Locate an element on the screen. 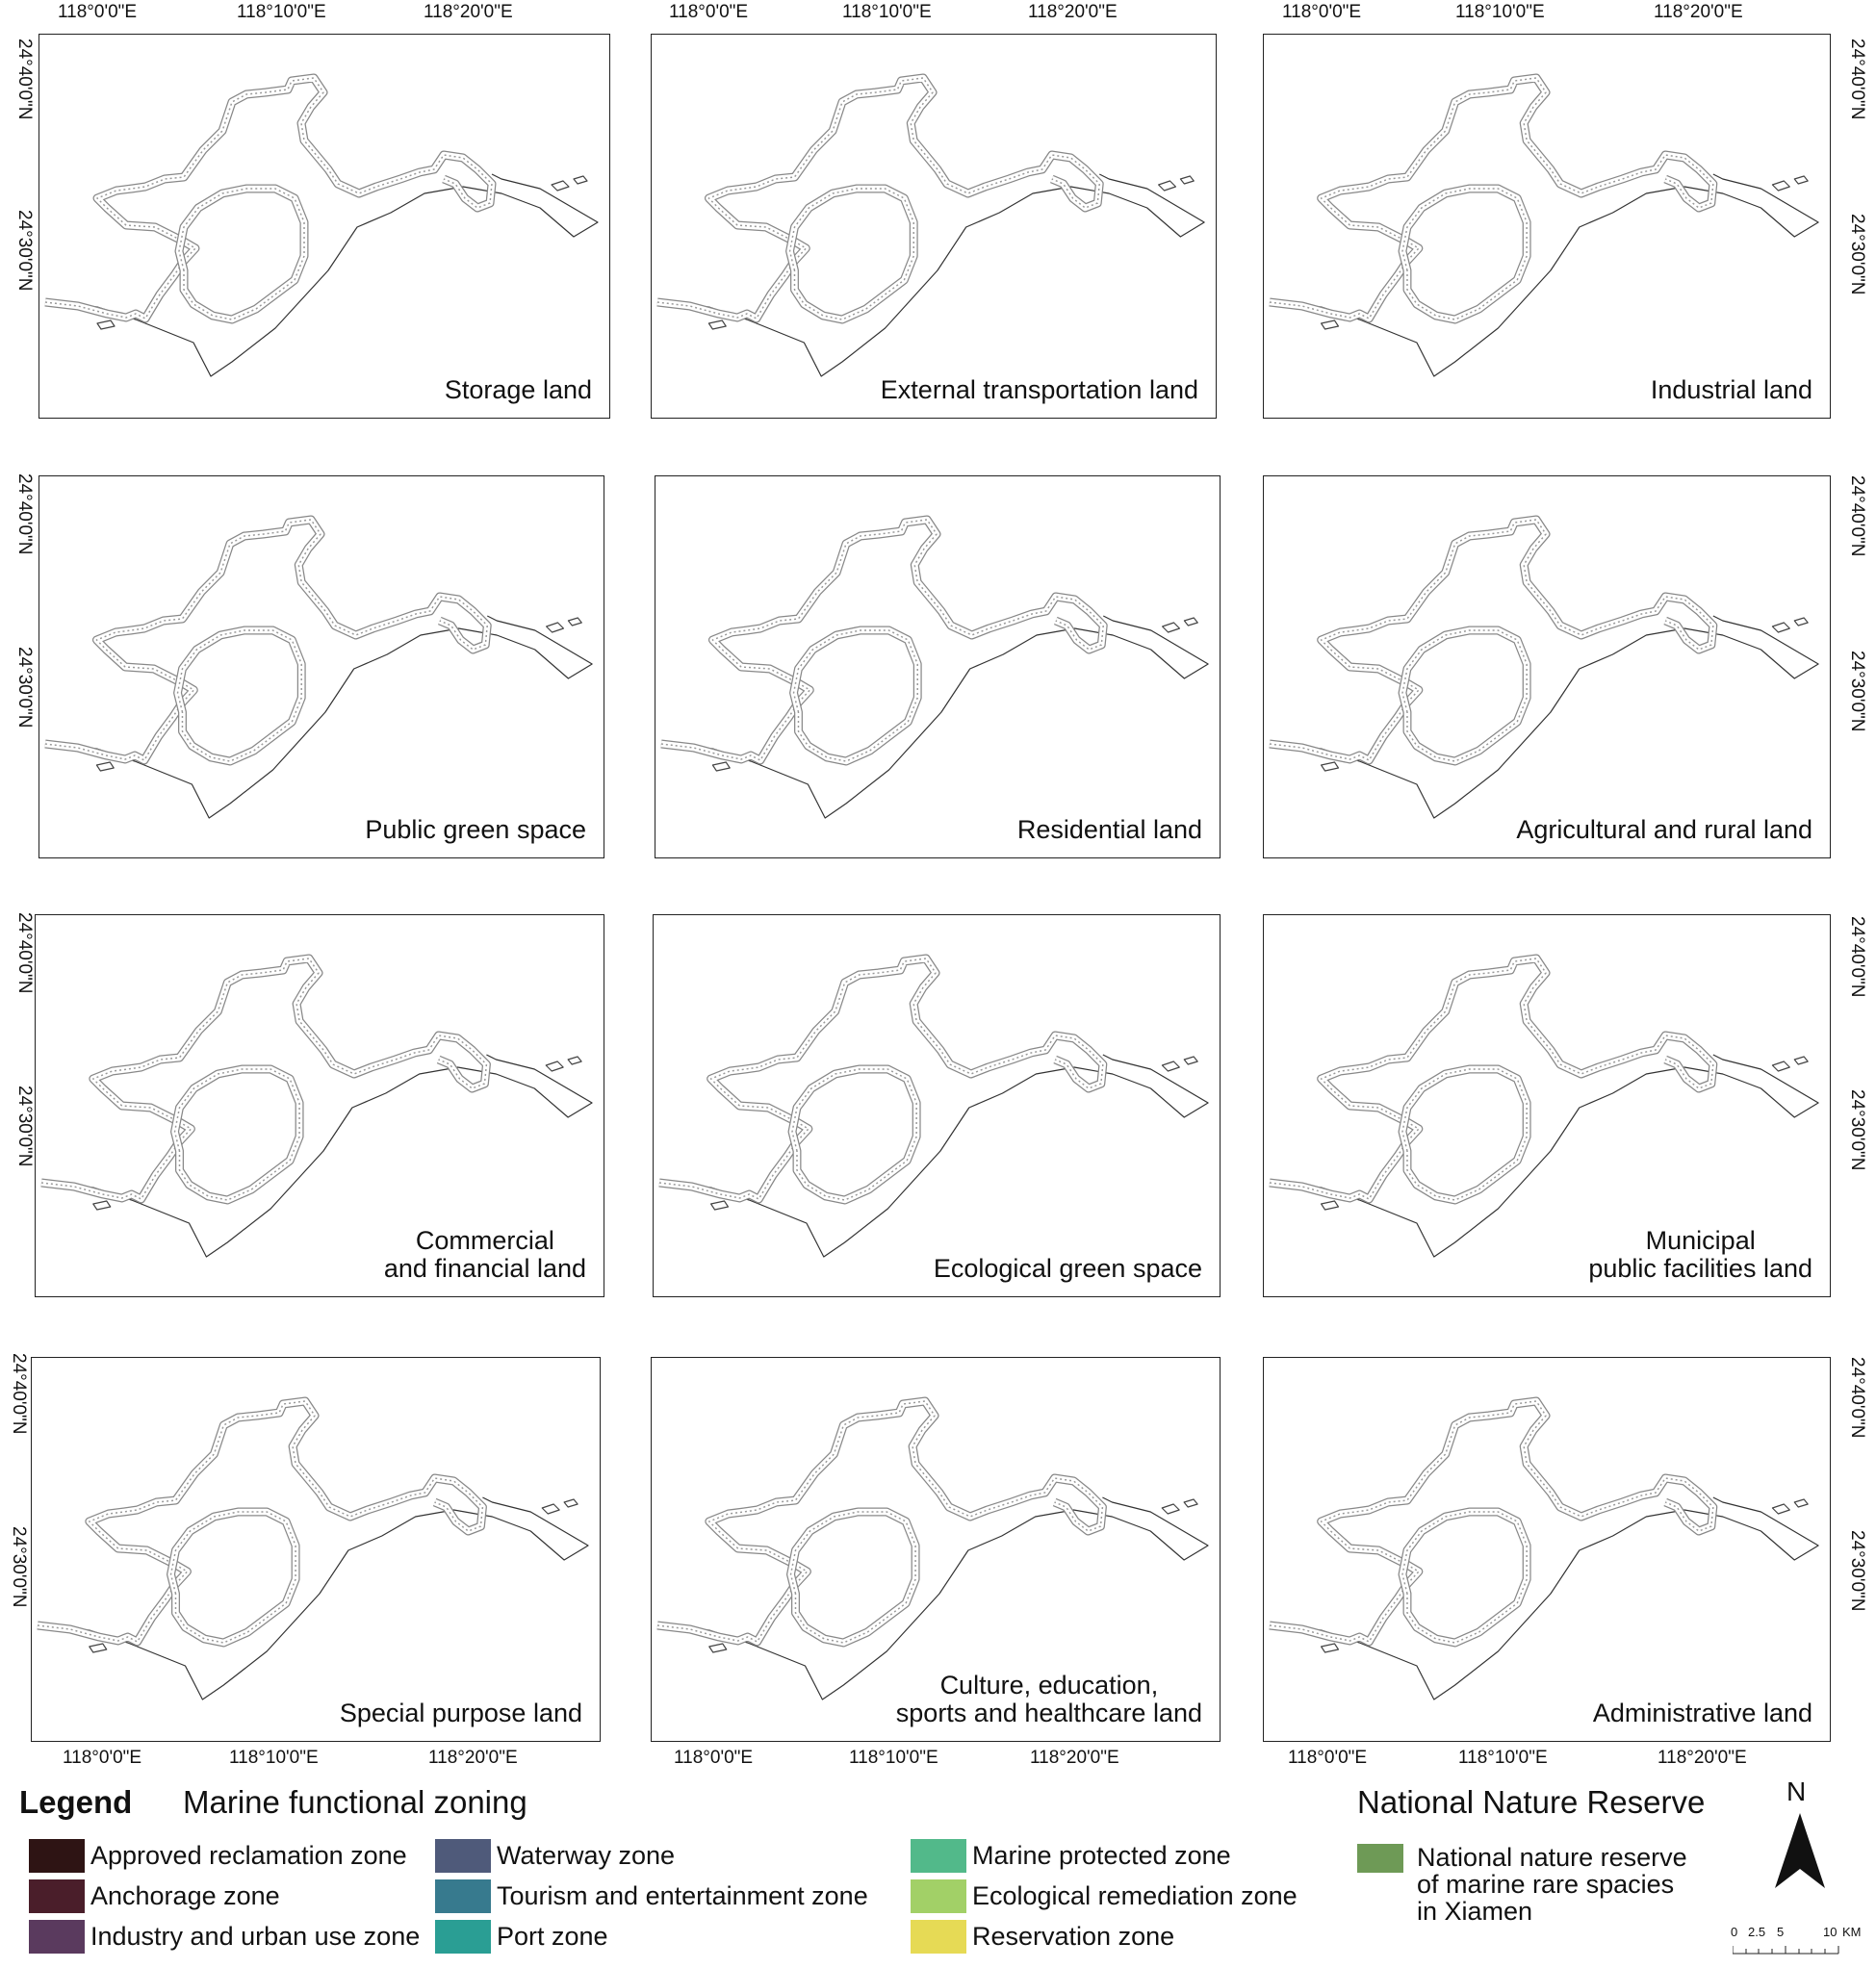  map-panel-external-transportation: External transportation land is located at coordinates (934, 226).